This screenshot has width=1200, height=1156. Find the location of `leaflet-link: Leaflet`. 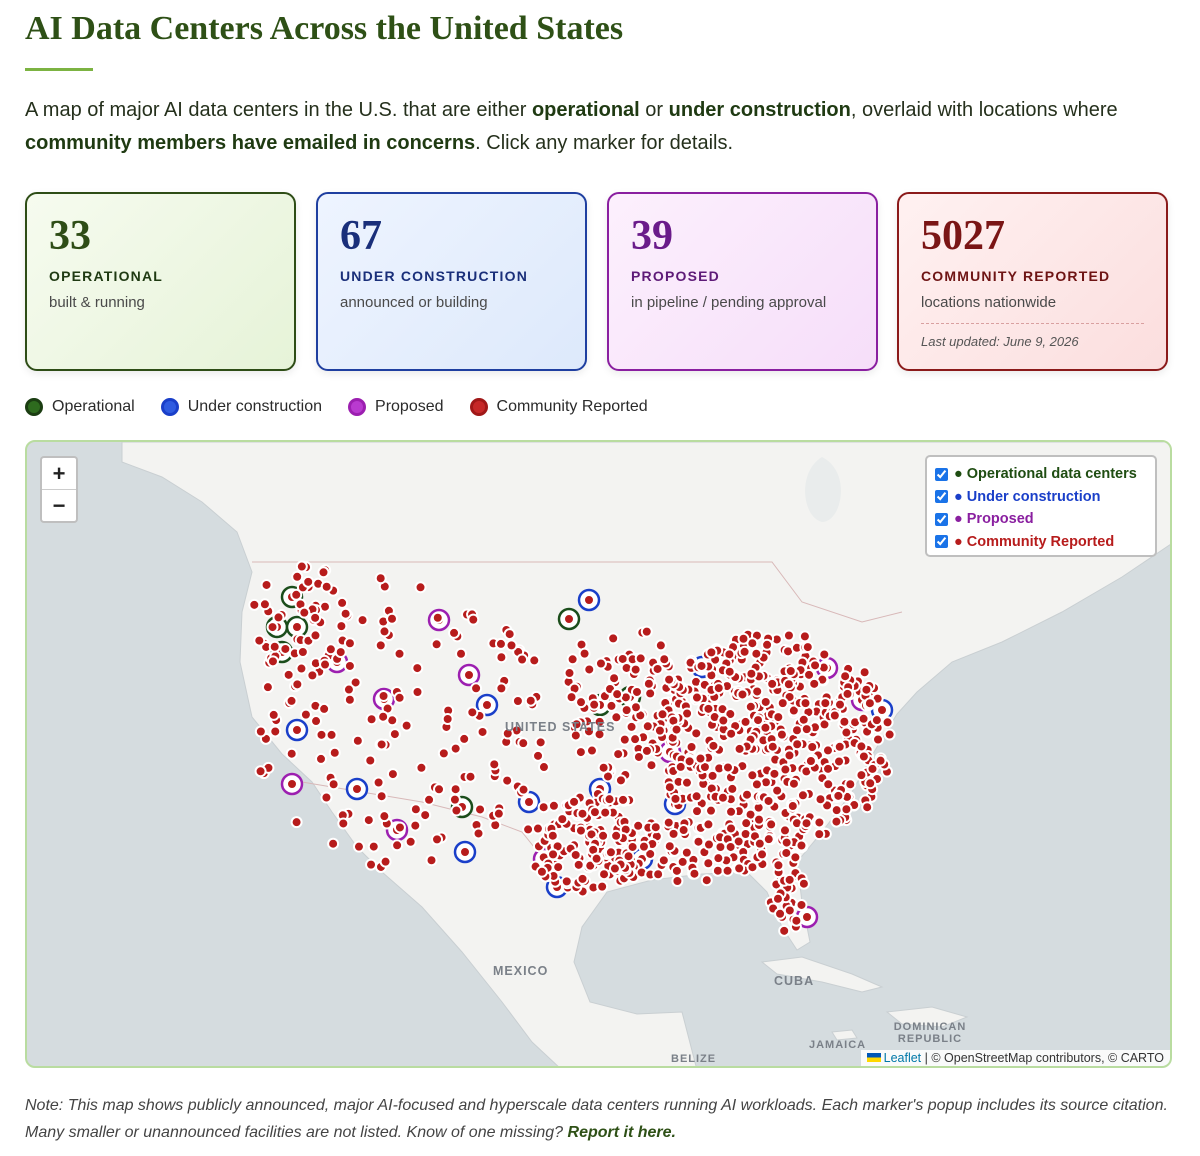

leaflet-link: Leaflet is located at coordinates (902, 1058).